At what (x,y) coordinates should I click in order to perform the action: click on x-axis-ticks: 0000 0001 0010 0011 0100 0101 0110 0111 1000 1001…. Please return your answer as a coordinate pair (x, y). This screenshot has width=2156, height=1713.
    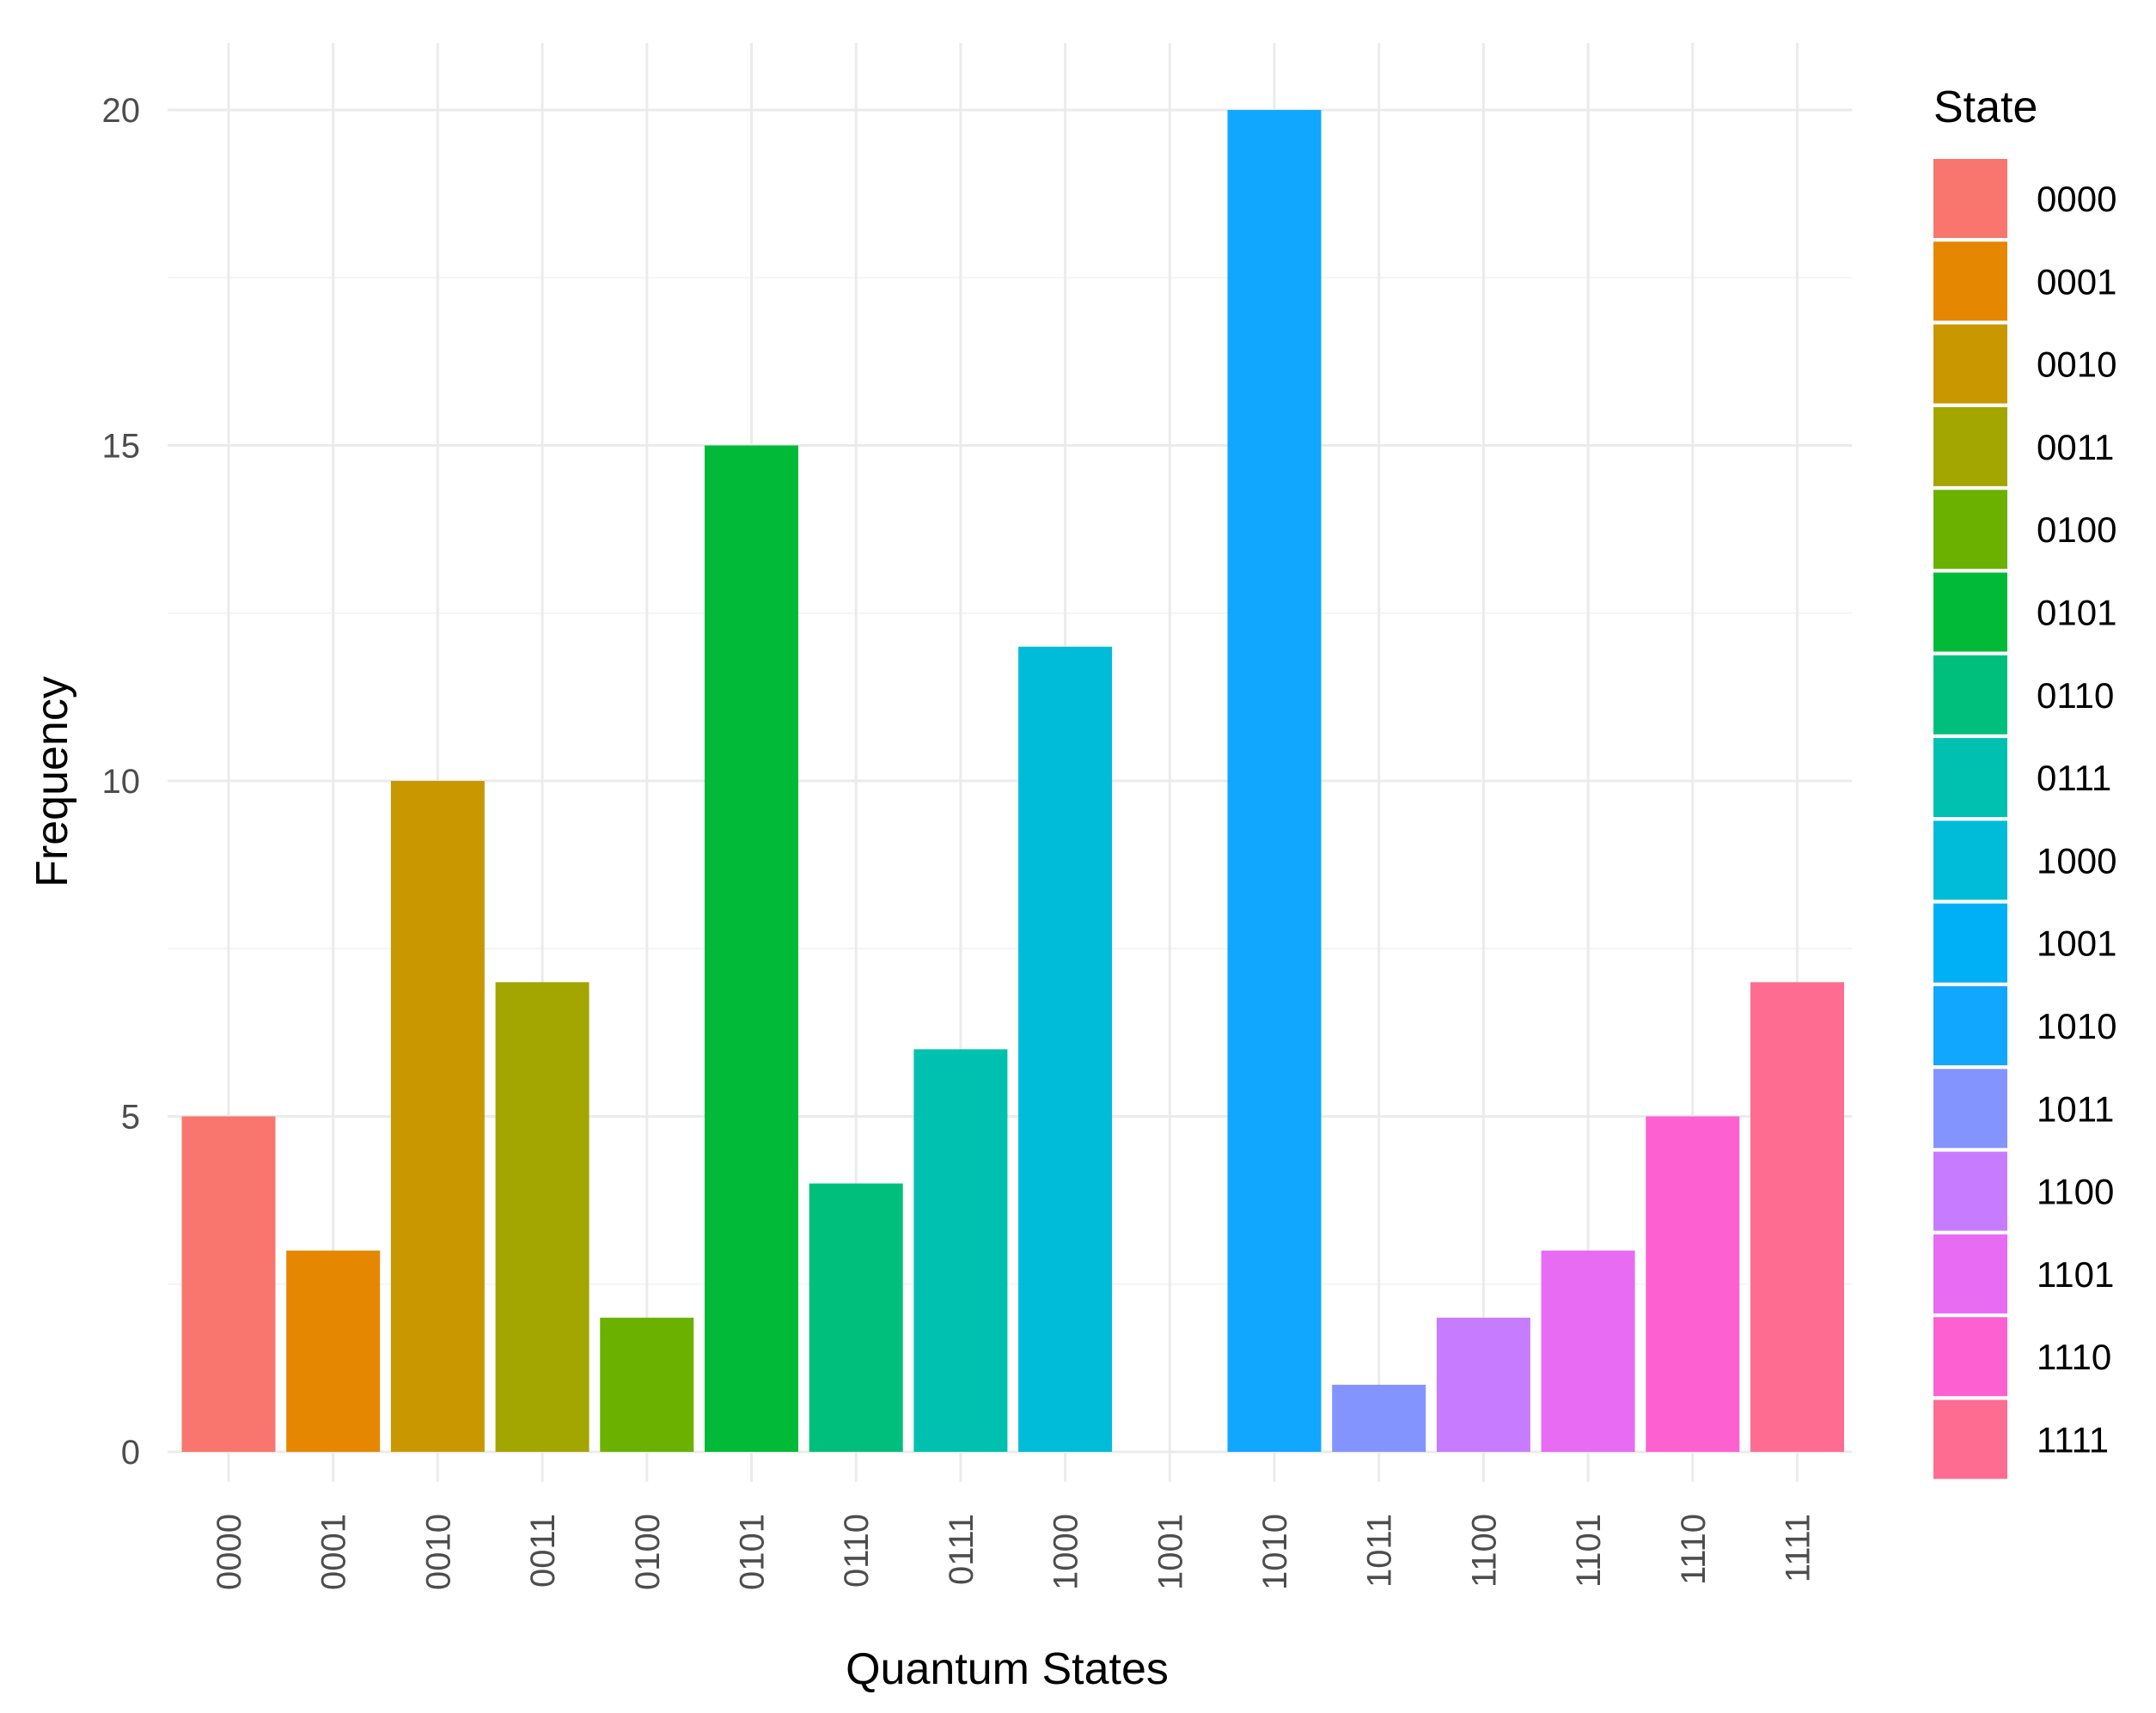
    Looking at the image, I should click on (1014, 1552).